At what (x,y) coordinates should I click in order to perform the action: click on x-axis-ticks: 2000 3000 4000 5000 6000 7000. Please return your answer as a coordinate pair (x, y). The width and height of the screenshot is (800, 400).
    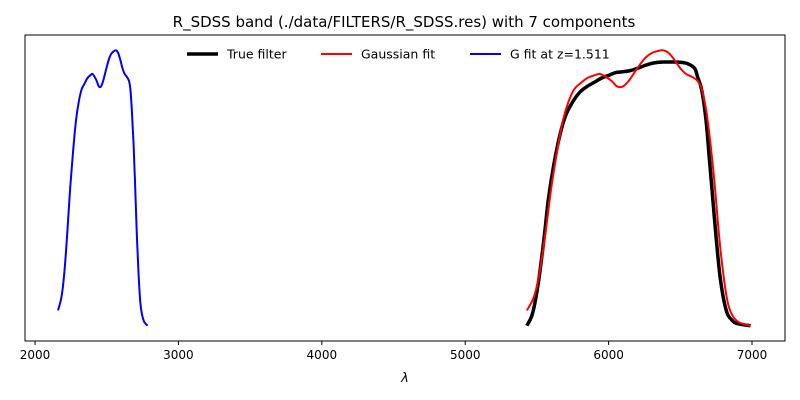
    Looking at the image, I should click on (394, 351).